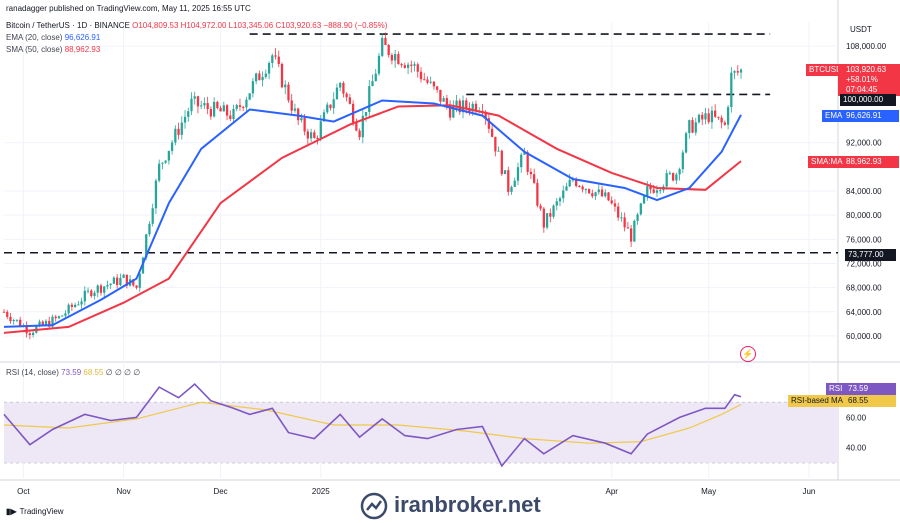 The height and width of the screenshot is (523, 900). What do you see at coordinates (23, 491) in the screenshot?
I see `time-tick-label: Oct` at bounding box center [23, 491].